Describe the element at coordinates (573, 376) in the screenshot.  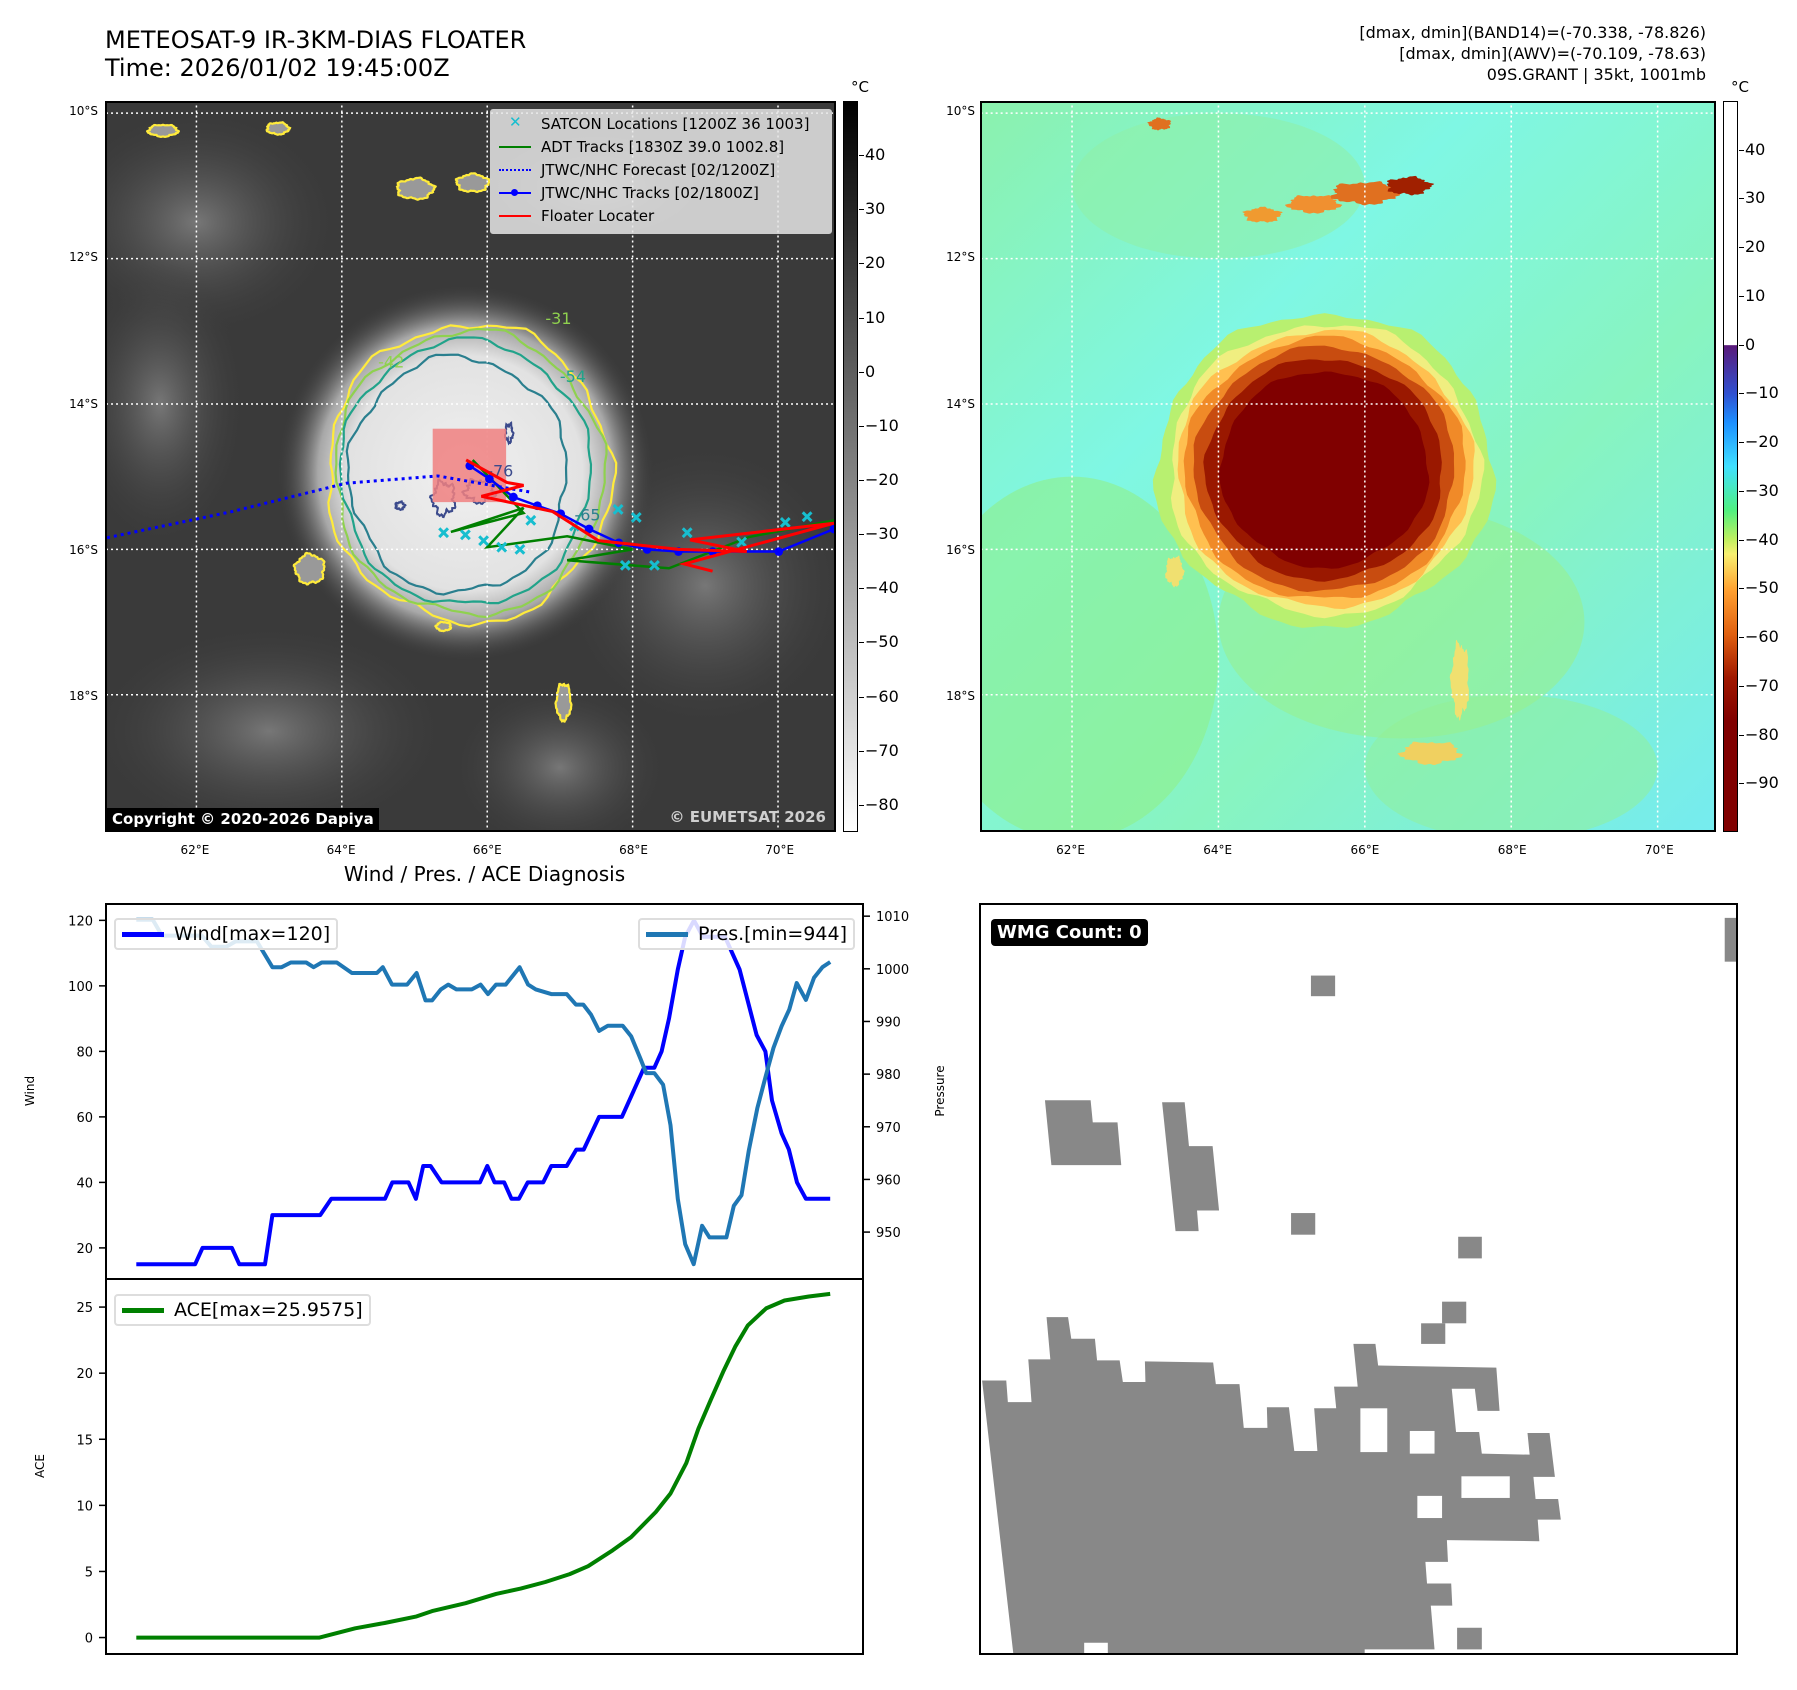
I see `contour-label: -54` at that location.